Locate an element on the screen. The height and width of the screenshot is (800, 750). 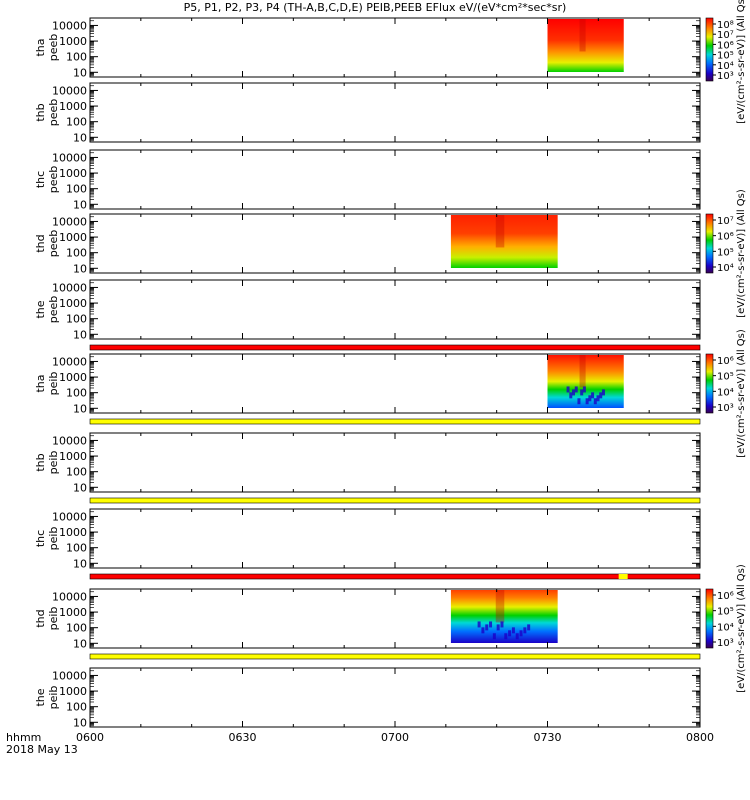
x-tick-label: 0730 is located at coordinates (548, 737).